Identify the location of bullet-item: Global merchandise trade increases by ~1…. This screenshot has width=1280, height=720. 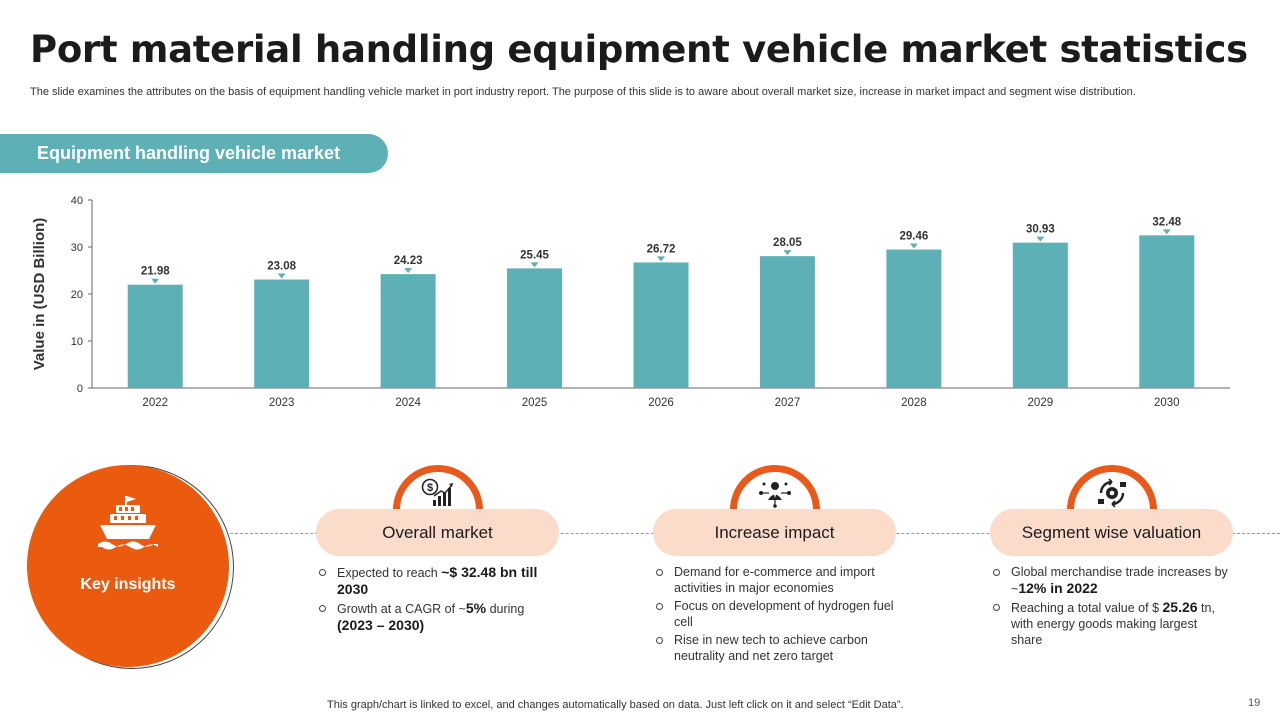
(1111, 580).